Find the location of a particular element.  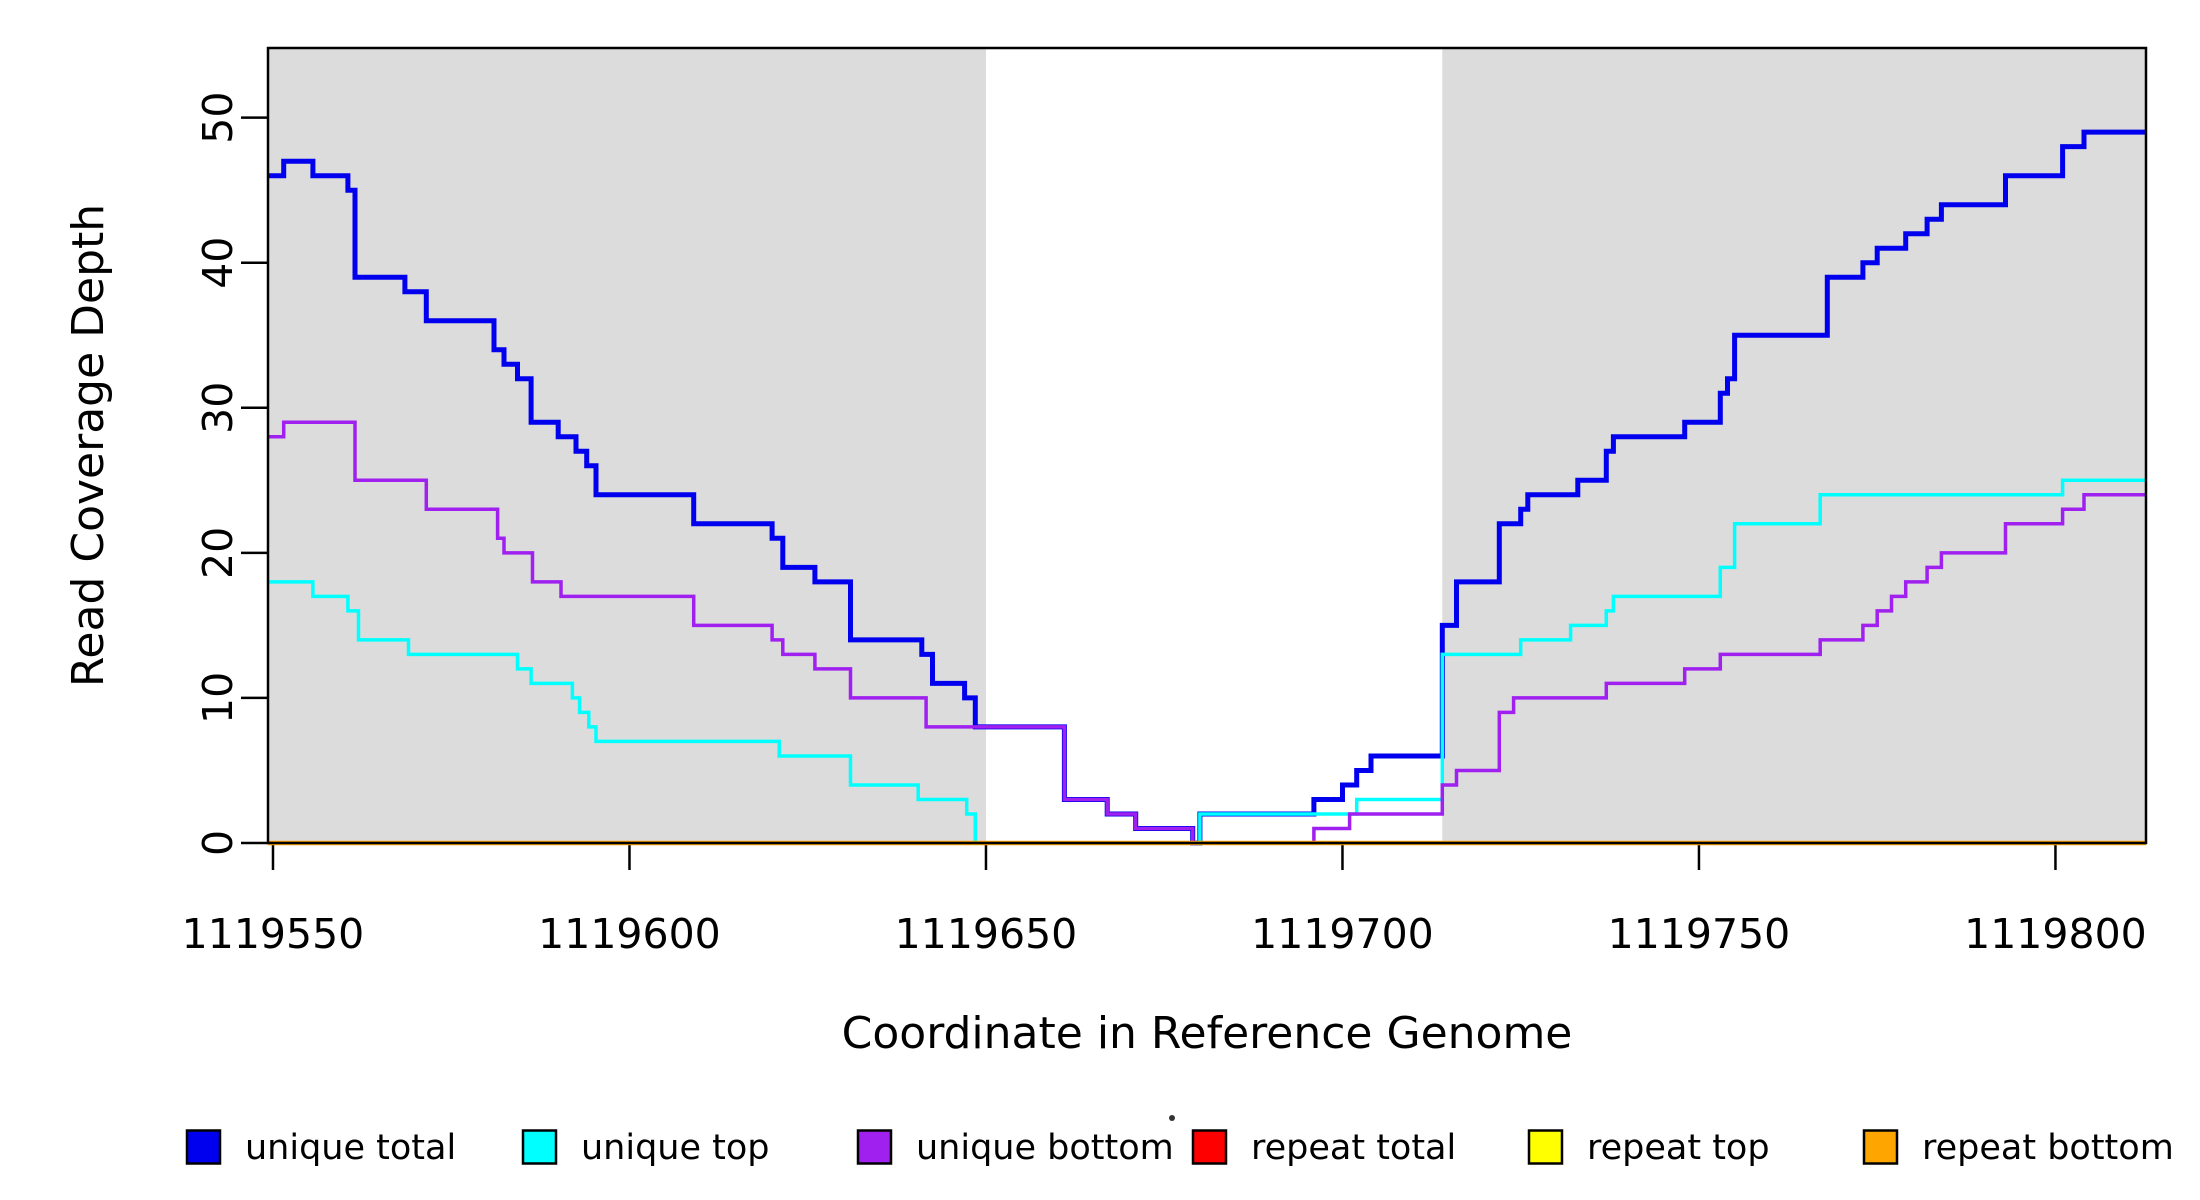

y-tick-label: 50 is located at coordinates (218, 118).